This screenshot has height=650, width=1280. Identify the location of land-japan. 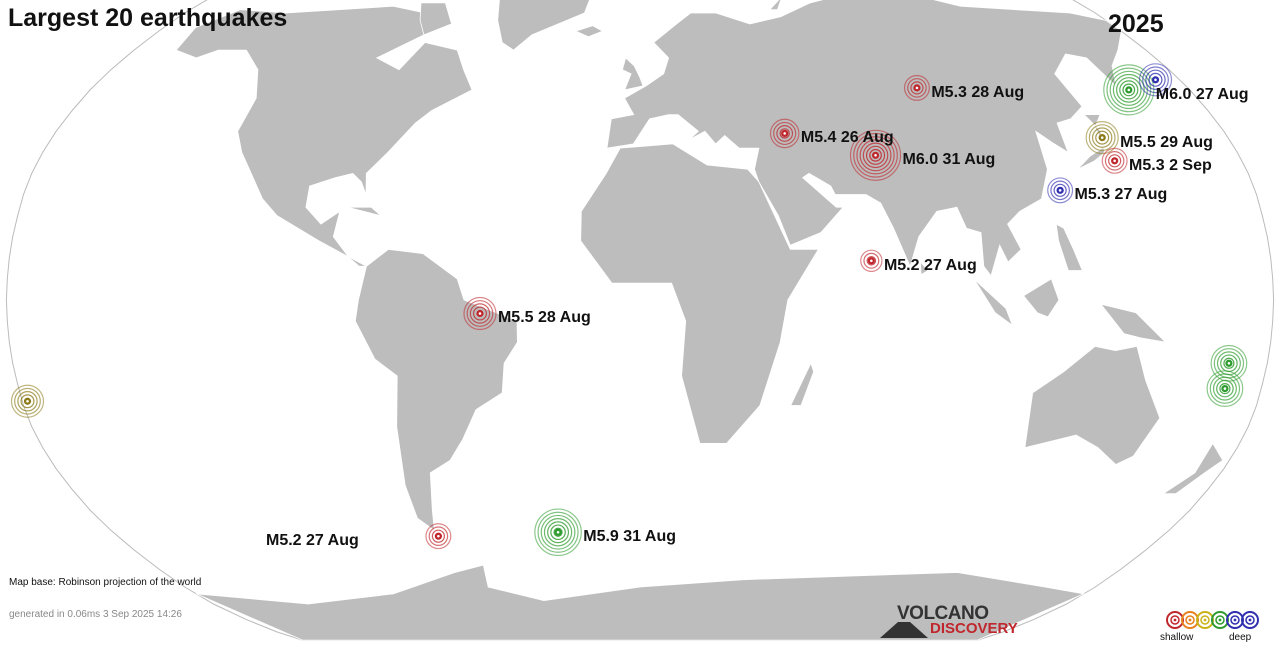
(1091, 142).